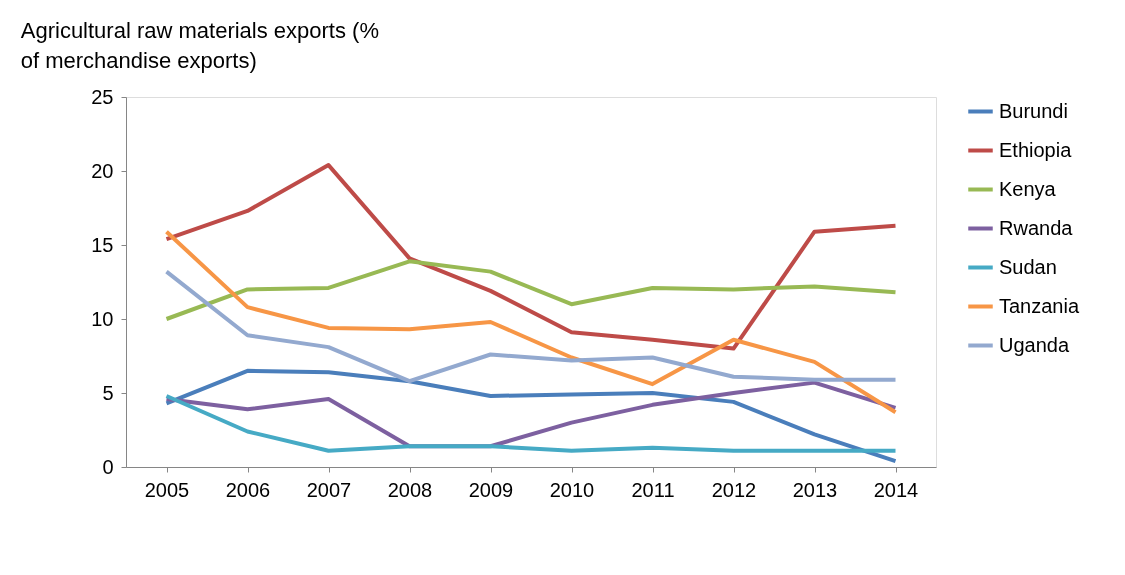 This screenshot has height=575, width=1125. Describe the element at coordinates (1036, 149) in the screenshot. I see `legend-label: Ethiopia` at that location.